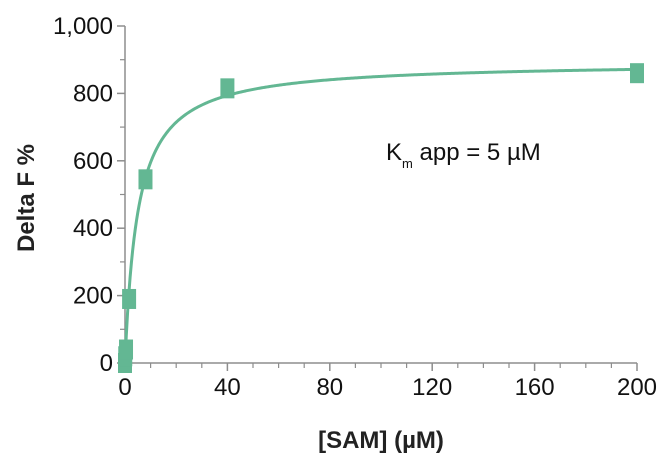  I want to click on km-annotation-suffix: app = 5 µM, so click(477, 152).